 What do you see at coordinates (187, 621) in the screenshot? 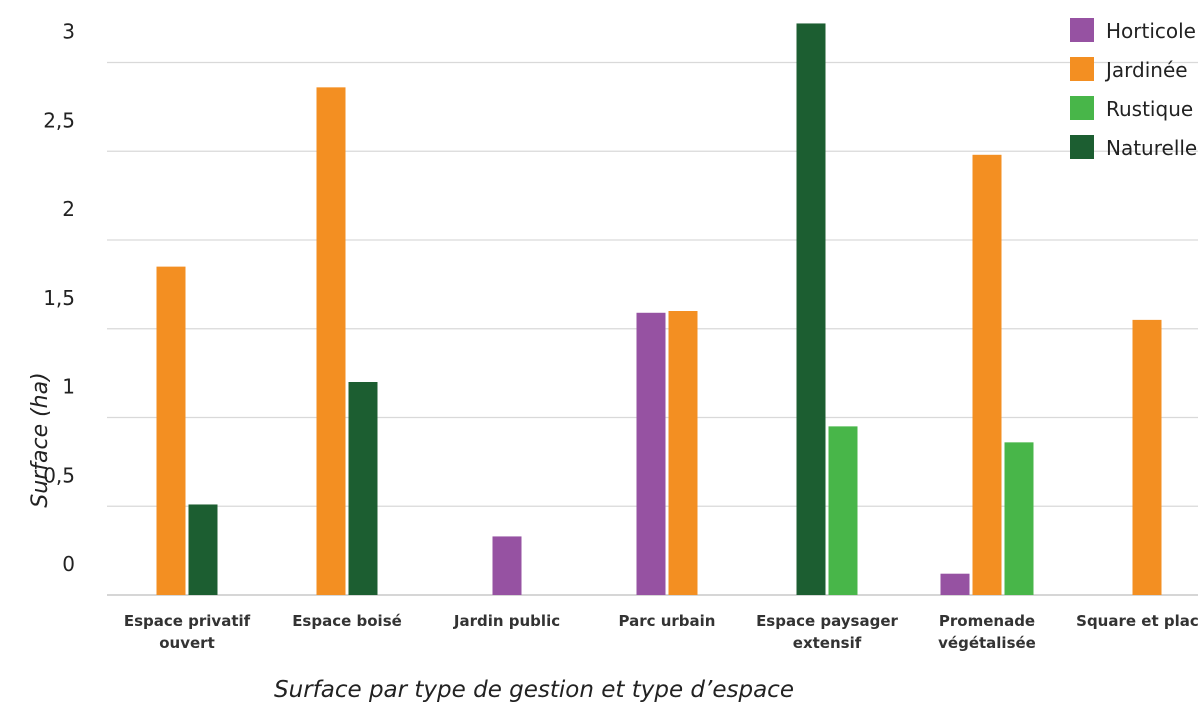
I see `category-label: Espace privatif` at bounding box center [187, 621].